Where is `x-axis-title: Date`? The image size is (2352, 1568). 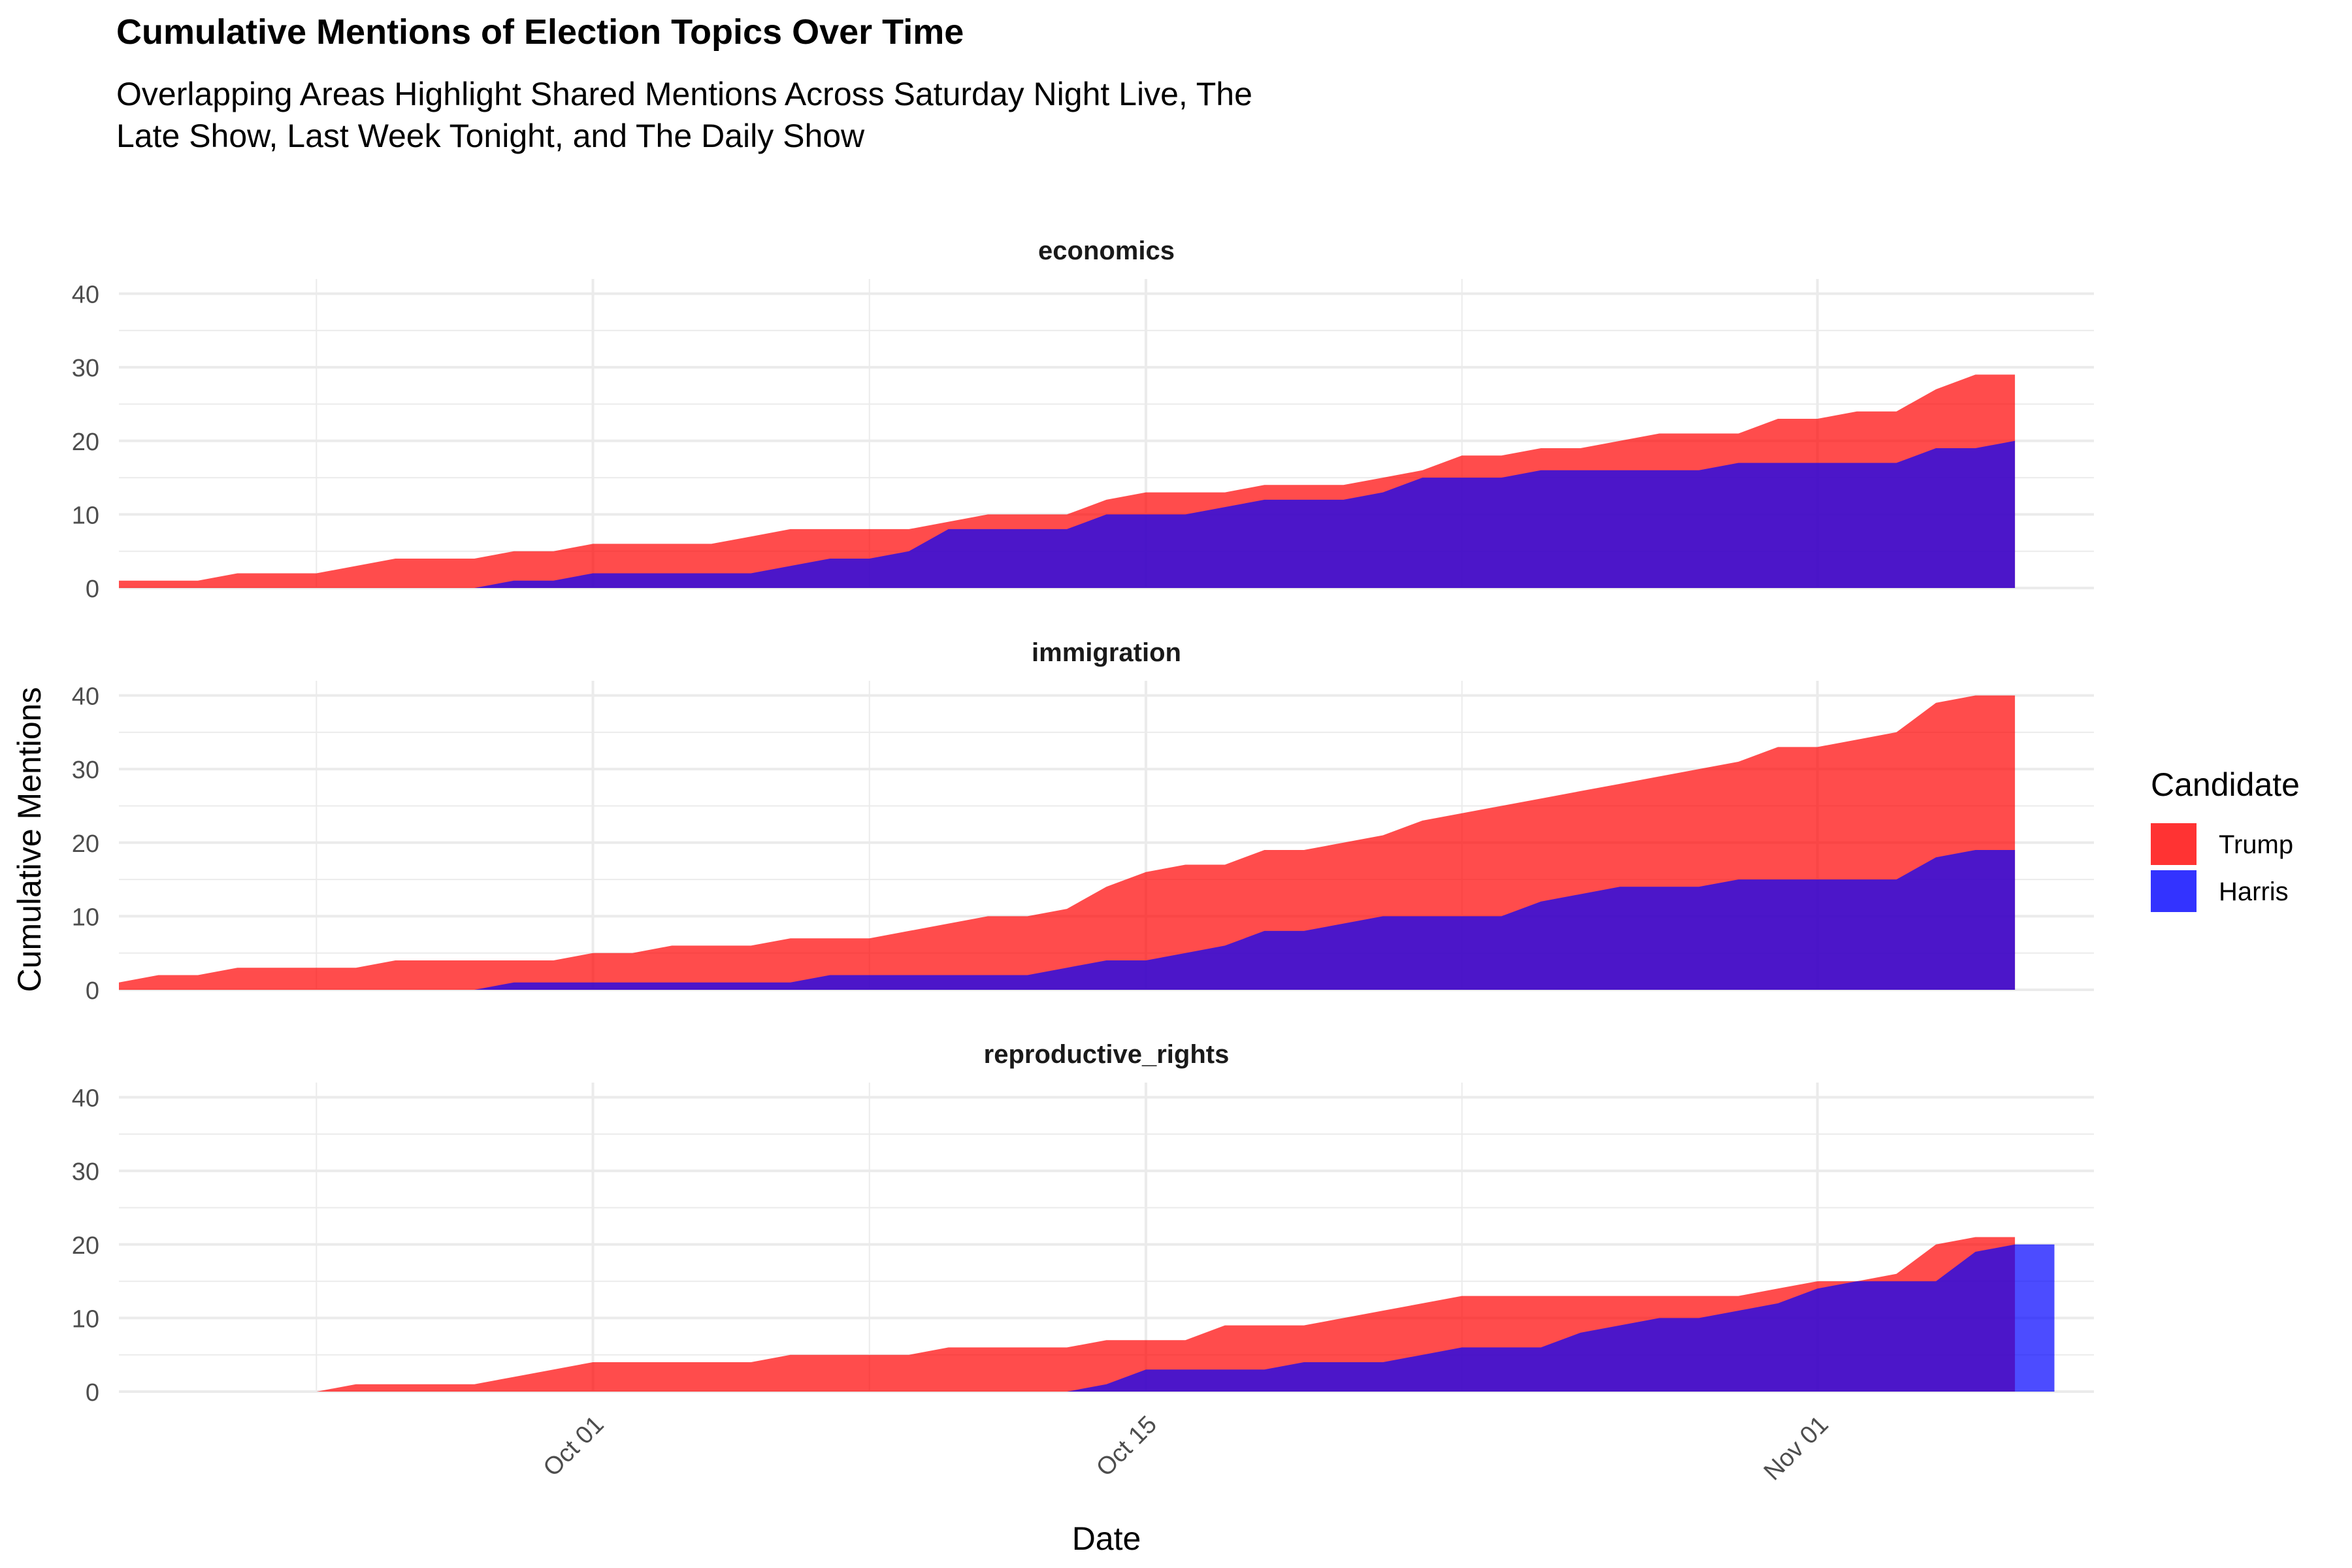 x-axis-title: Date is located at coordinates (1106, 1538).